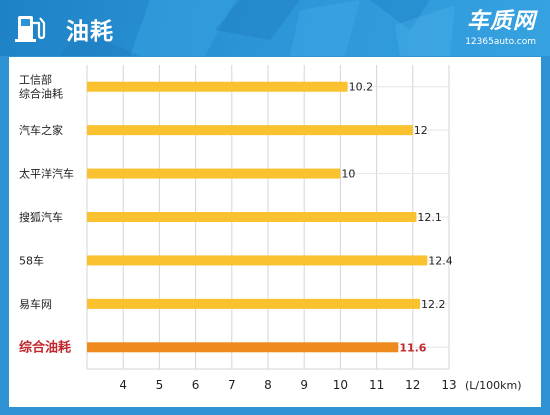 This screenshot has height=415, width=550. Describe the element at coordinates (41, 130) in the screenshot. I see `category-label: 汽车之家` at that location.